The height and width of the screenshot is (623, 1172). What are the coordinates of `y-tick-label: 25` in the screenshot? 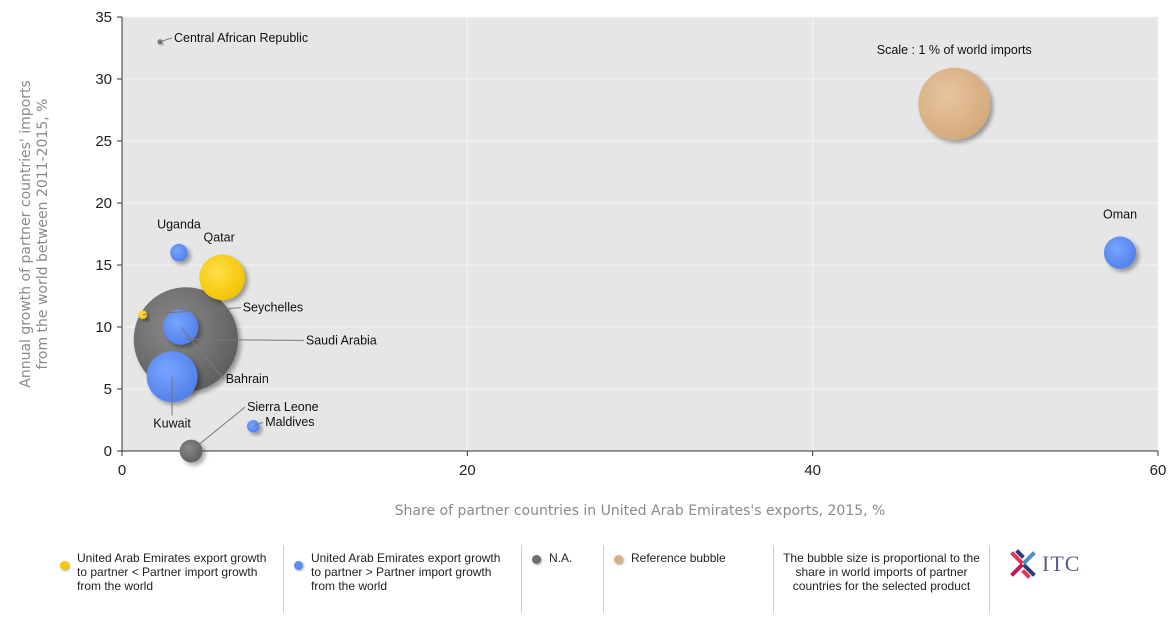 It's located at (103, 141).